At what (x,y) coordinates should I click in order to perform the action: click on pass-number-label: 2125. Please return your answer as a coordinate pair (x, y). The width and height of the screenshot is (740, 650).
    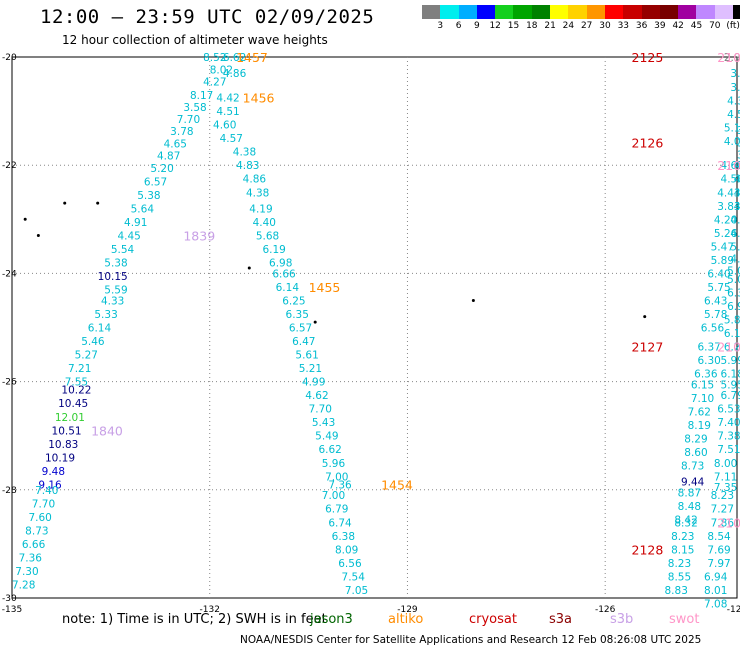
    Looking at the image, I should click on (648, 57).